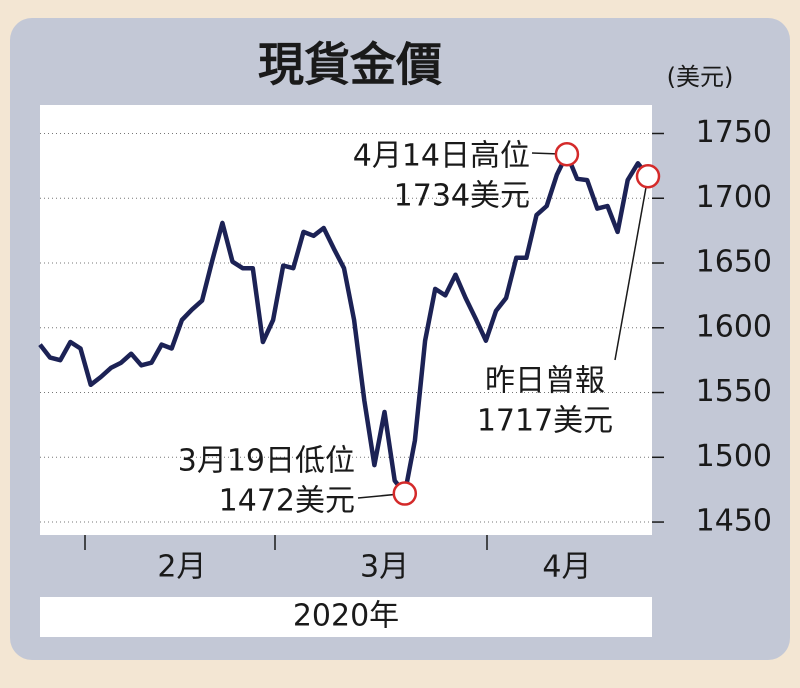 The image size is (800, 688). What do you see at coordinates (734, 521) in the screenshot?
I see `y-tick-label: 1450` at bounding box center [734, 521].